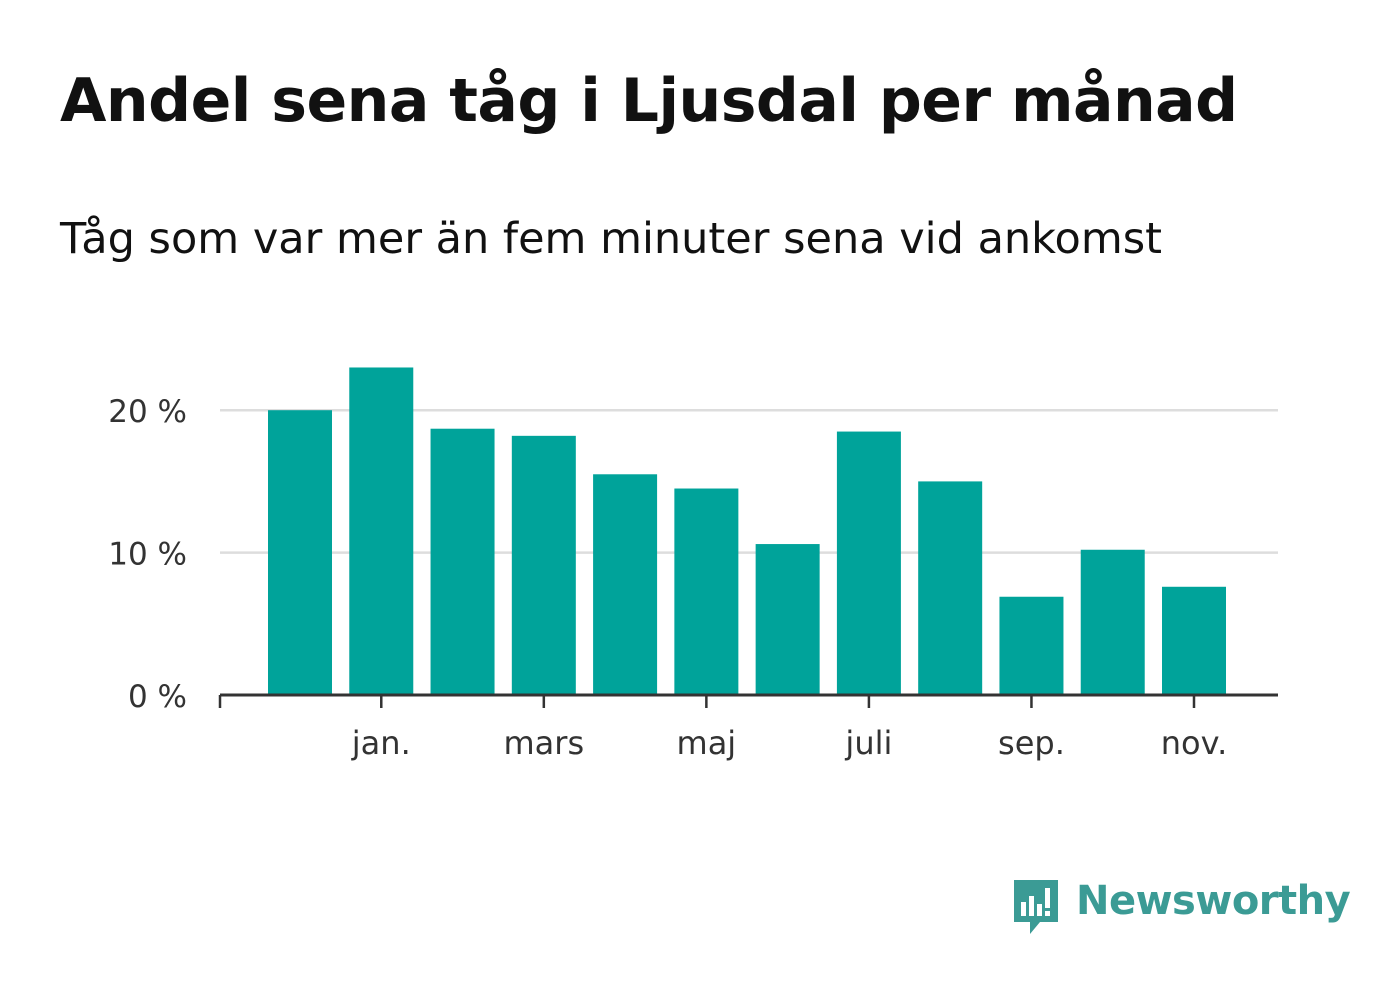  What do you see at coordinates (1213, 901) in the screenshot?
I see `brand-name: Newsworthy` at bounding box center [1213, 901].